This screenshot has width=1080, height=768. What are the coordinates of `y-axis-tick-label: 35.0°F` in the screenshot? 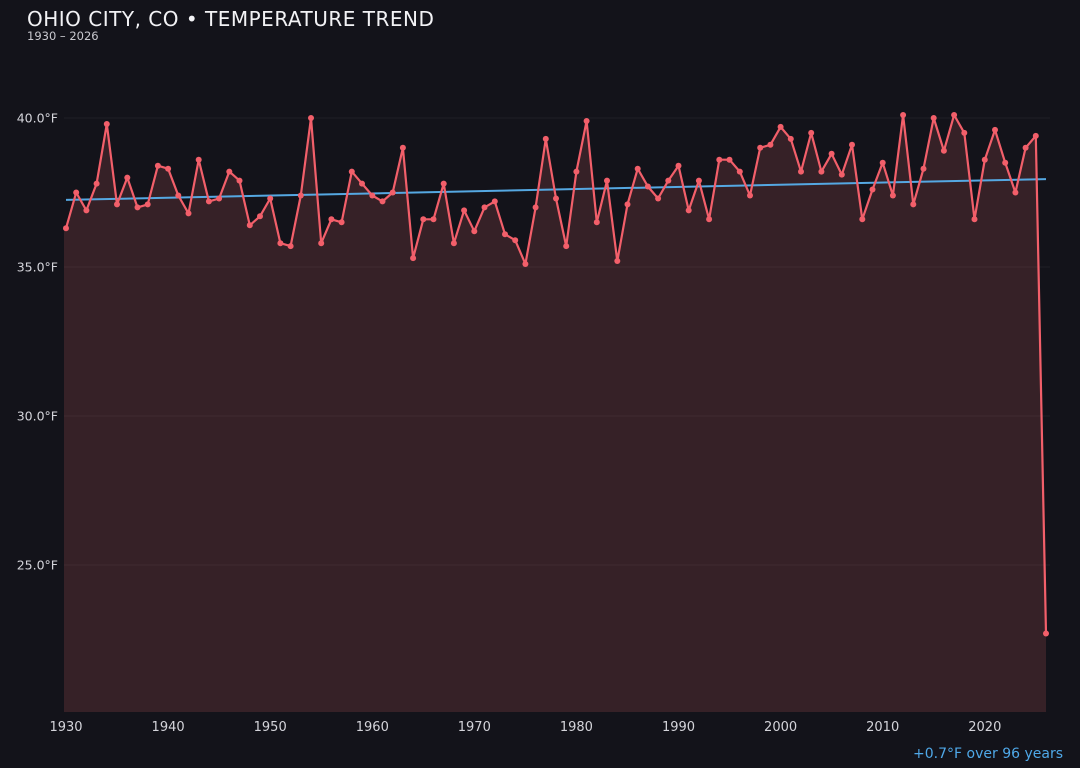 It's located at (37, 267).